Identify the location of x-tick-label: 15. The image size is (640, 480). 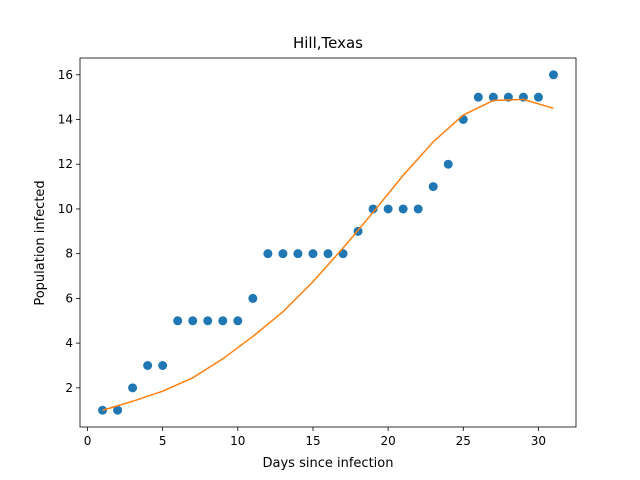
(312, 441).